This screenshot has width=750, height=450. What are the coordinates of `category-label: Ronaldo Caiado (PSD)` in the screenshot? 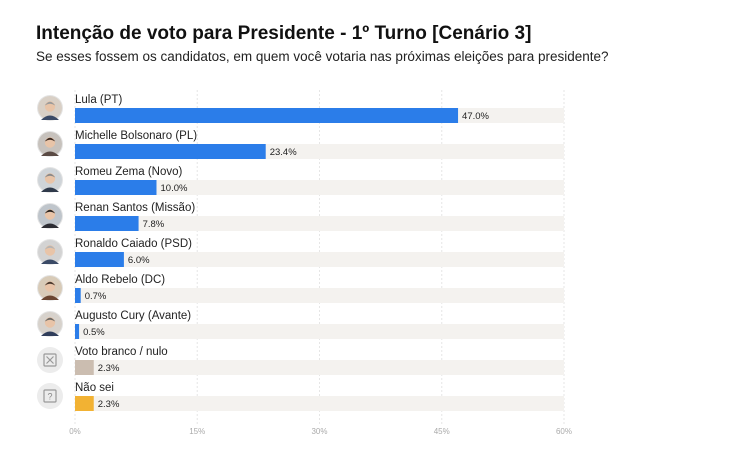 It's located at (133, 244).